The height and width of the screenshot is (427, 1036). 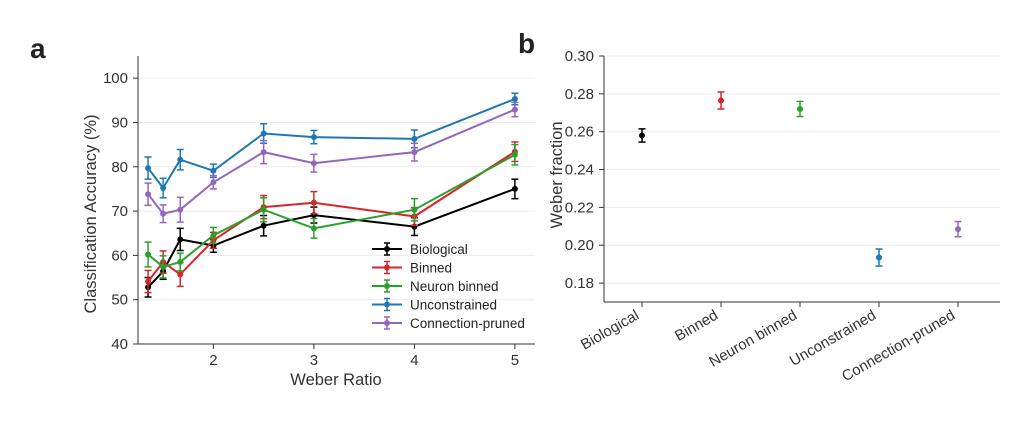 I want to click on chart-b-points, so click(x=800, y=179).